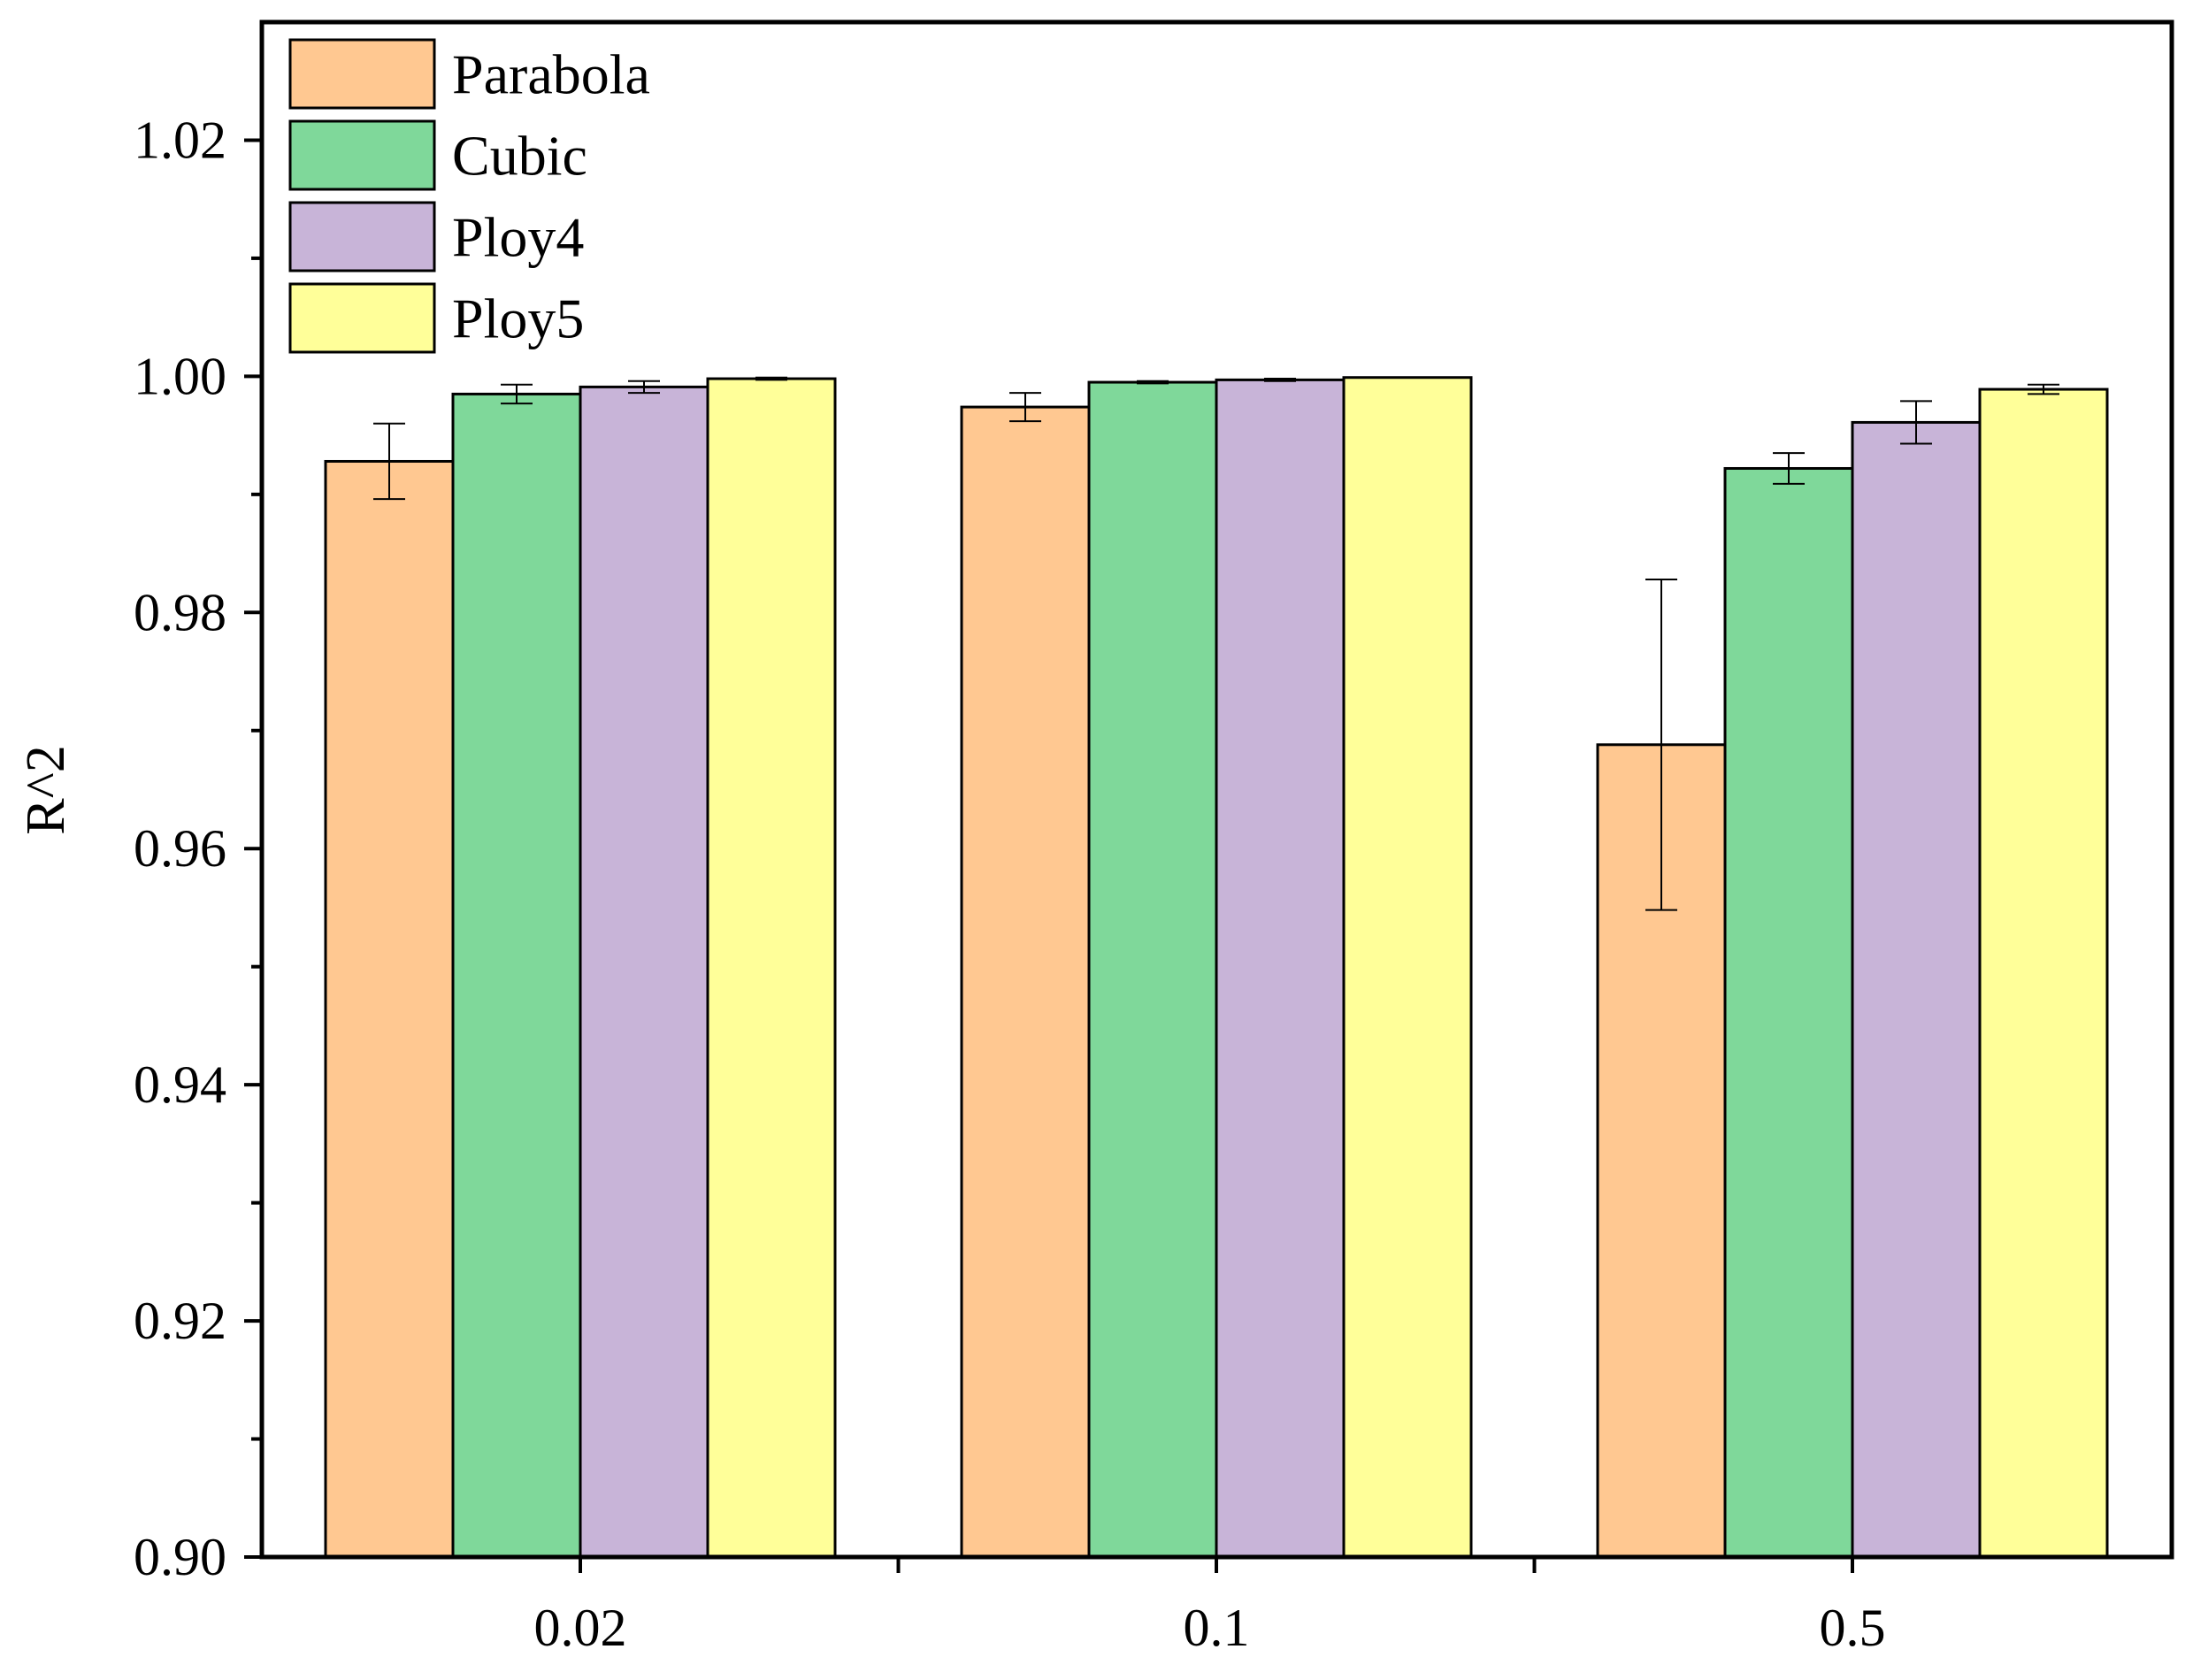  Describe the element at coordinates (362, 74) in the screenshot. I see `legend-swatch-parabola` at that location.